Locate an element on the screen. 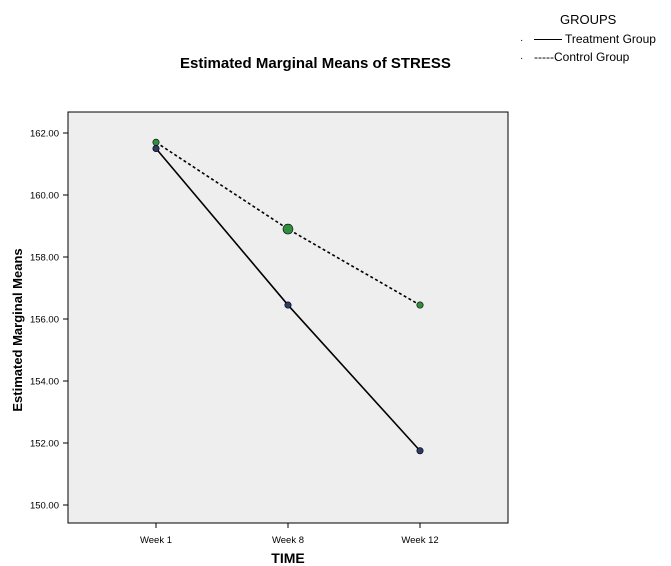 The width and height of the screenshot is (671, 566). y-tick-label: 162.00 is located at coordinates (44, 134).